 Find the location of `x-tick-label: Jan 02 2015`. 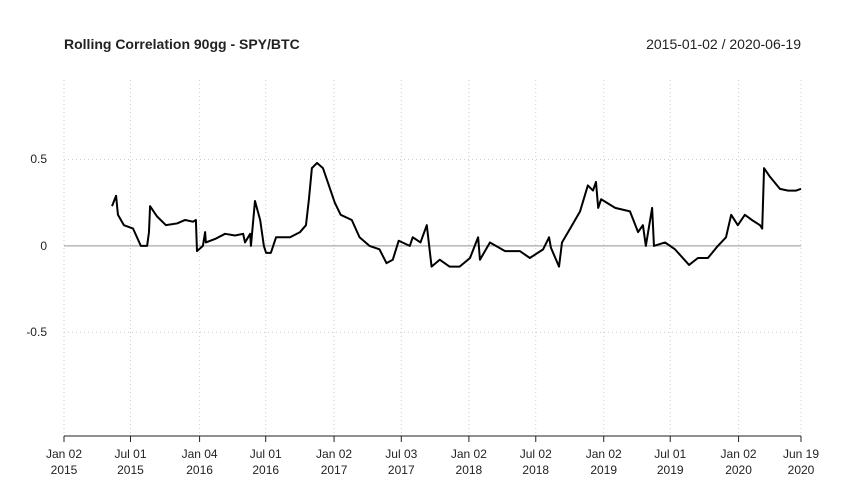

x-tick-label: Jan 02 2015 is located at coordinates (64, 462).